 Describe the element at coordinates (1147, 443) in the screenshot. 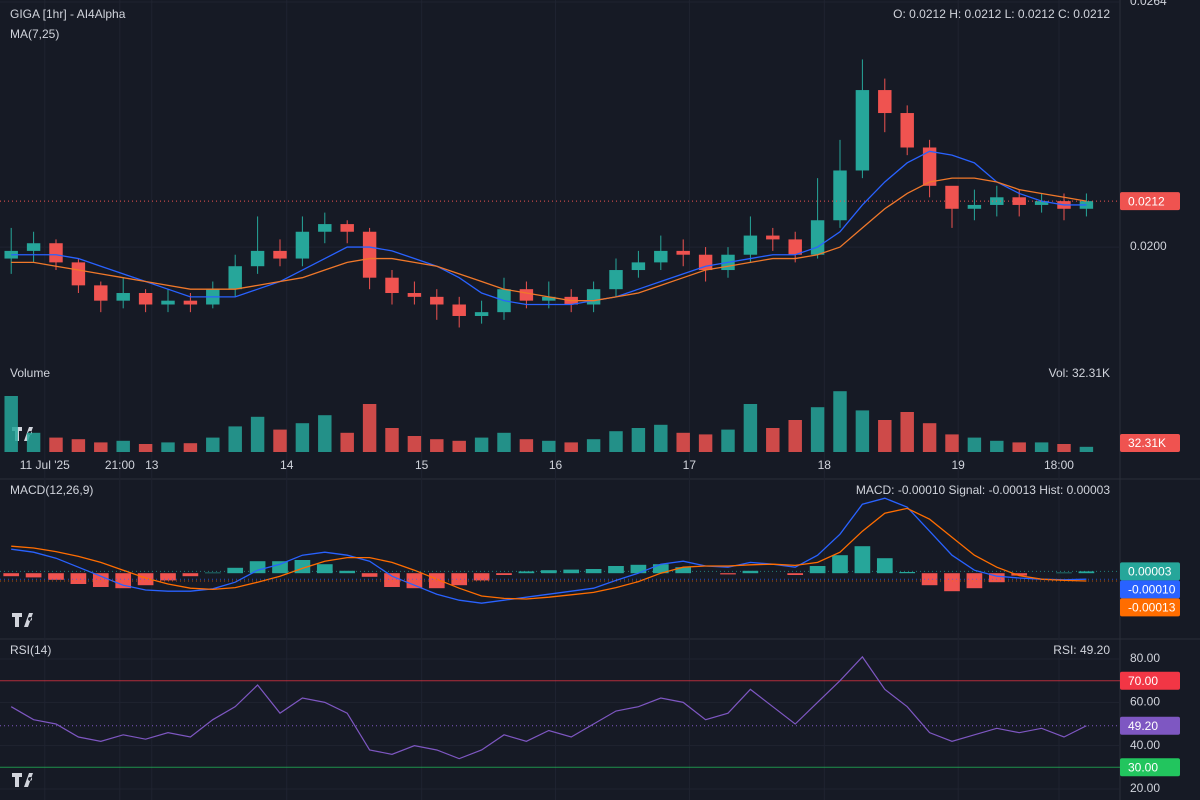

I see `tag-label: 32.31K` at that location.